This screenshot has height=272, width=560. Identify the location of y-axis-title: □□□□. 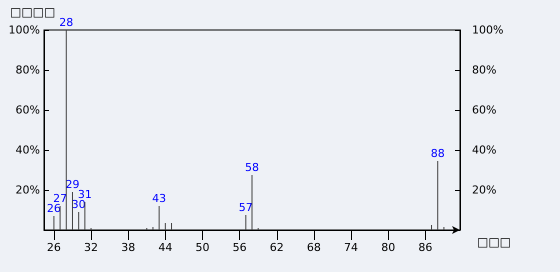
(33, 12).